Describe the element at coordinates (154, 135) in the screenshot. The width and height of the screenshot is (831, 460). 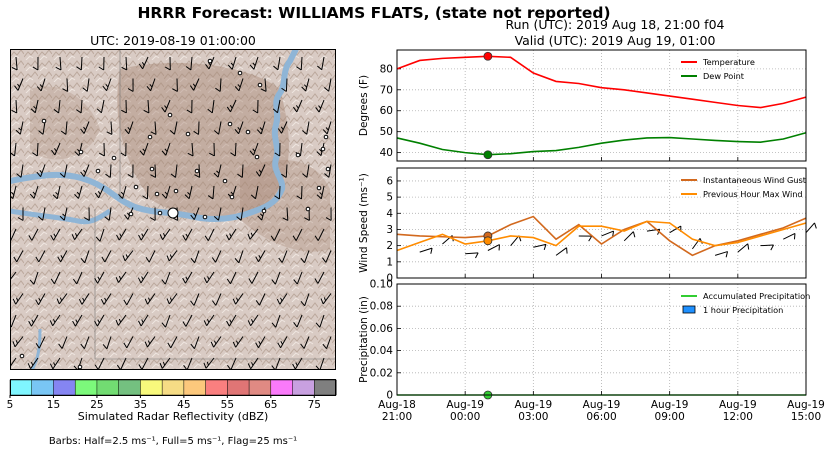
I see `river` at that location.